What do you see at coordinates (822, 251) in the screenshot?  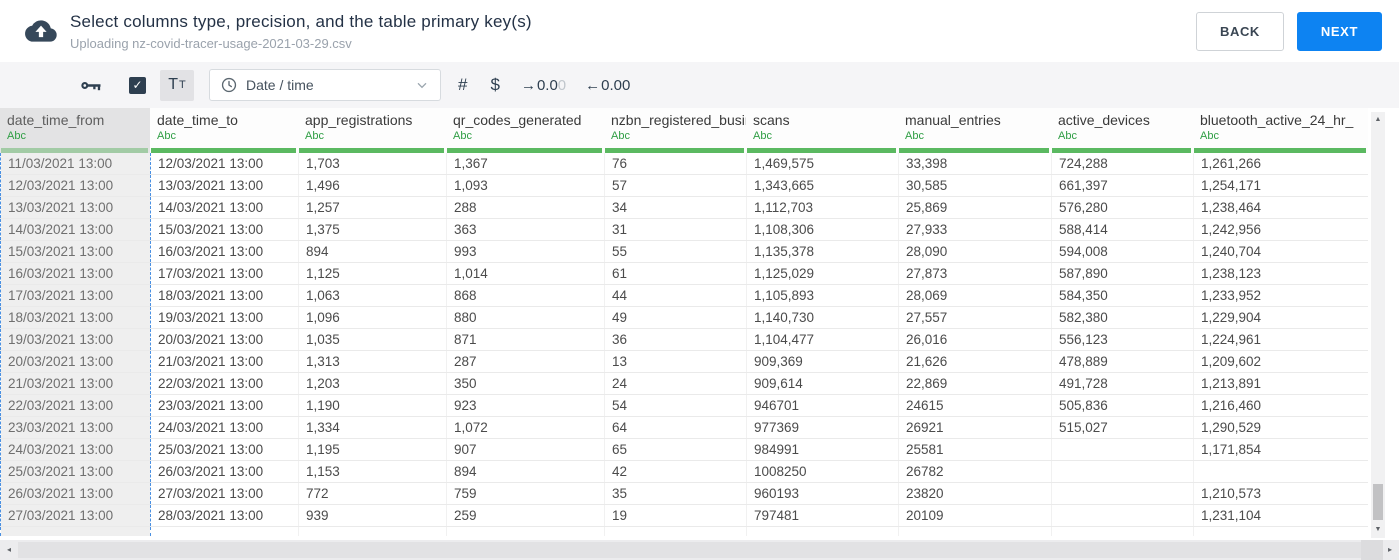 I see `table-cell: 1,135,378` at bounding box center [822, 251].